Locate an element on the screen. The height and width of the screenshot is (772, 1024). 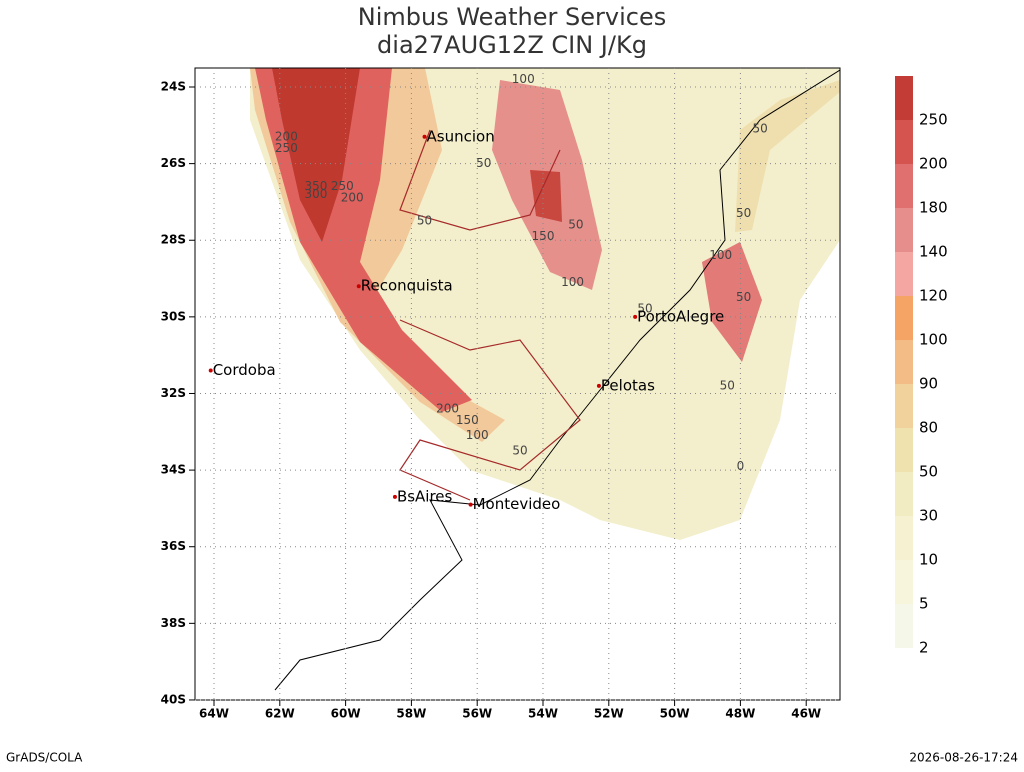
lat-label: 30S is located at coordinates (173, 316).